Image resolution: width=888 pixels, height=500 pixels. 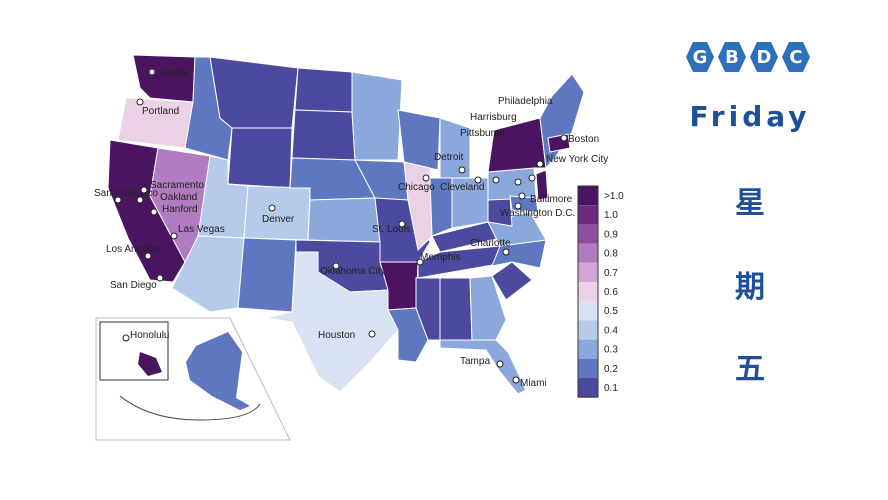 I want to click on state-fl, so click(x=483, y=367).